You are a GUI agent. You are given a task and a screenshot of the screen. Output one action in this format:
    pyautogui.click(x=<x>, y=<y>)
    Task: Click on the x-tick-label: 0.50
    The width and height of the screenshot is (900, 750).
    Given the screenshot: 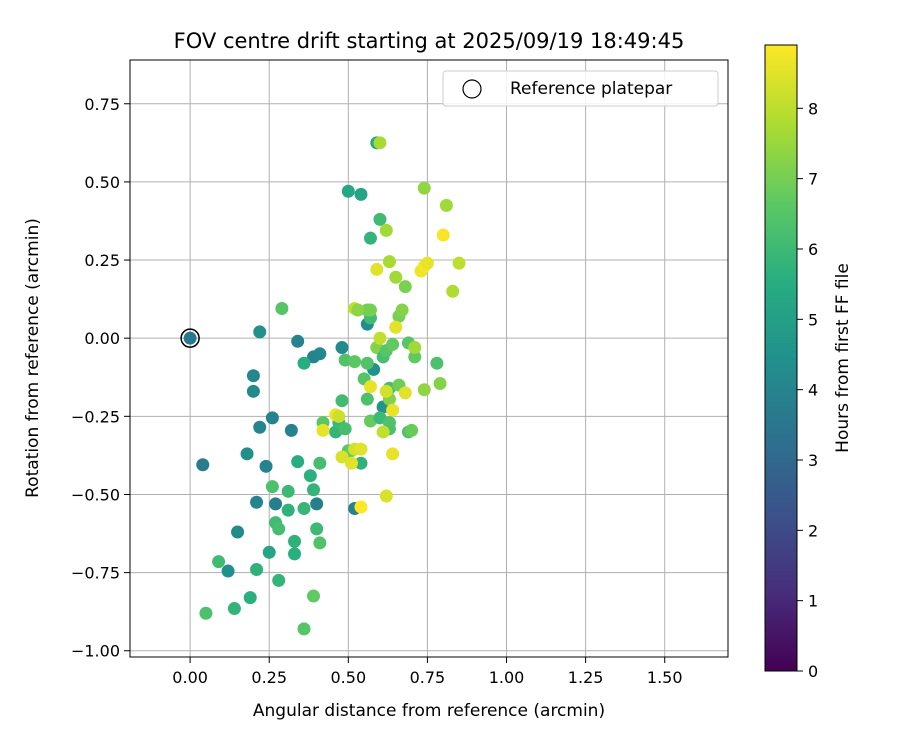 What is the action you would take?
    pyautogui.click(x=349, y=677)
    